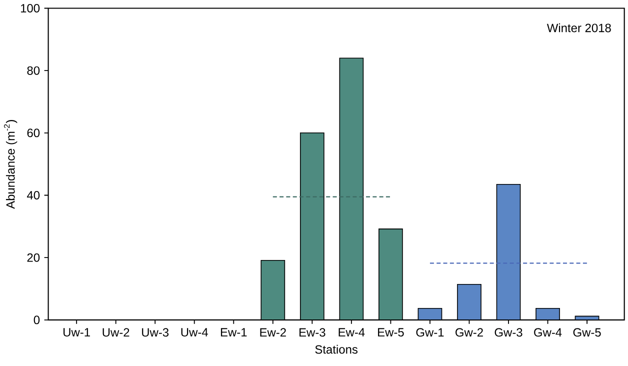  Describe the element at coordinates (313, 332) in the screenshot. I see `x-tick-label: Ew-3` at that location.